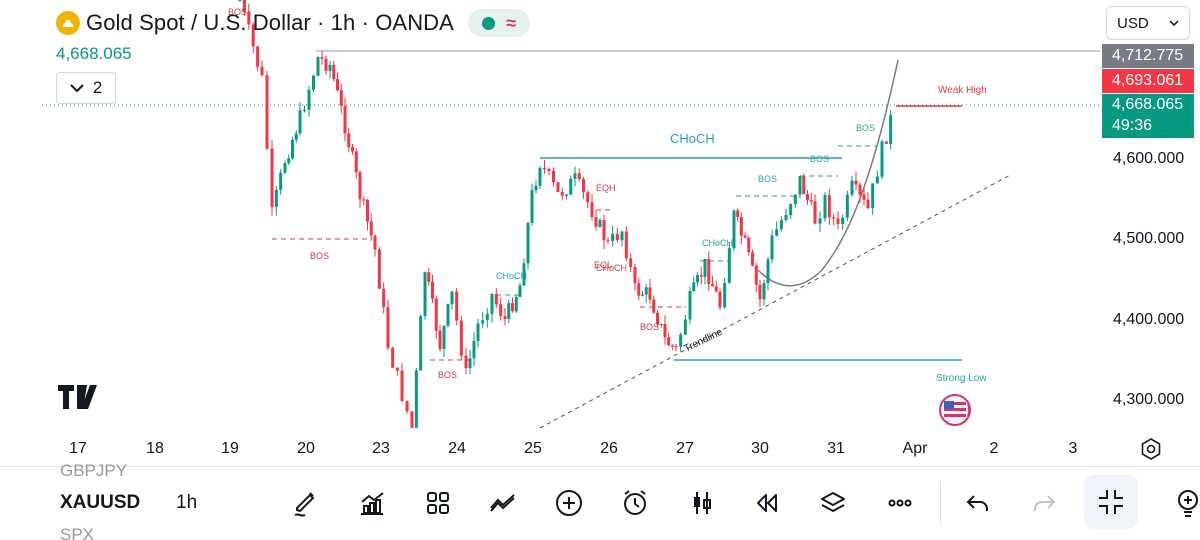 The width and height of the screenshot is (1200, 540). Describe the element at coordinates (94, 470) in the screenshot. I see `watchlist-prev-symbol: GBPJPY` at that location.